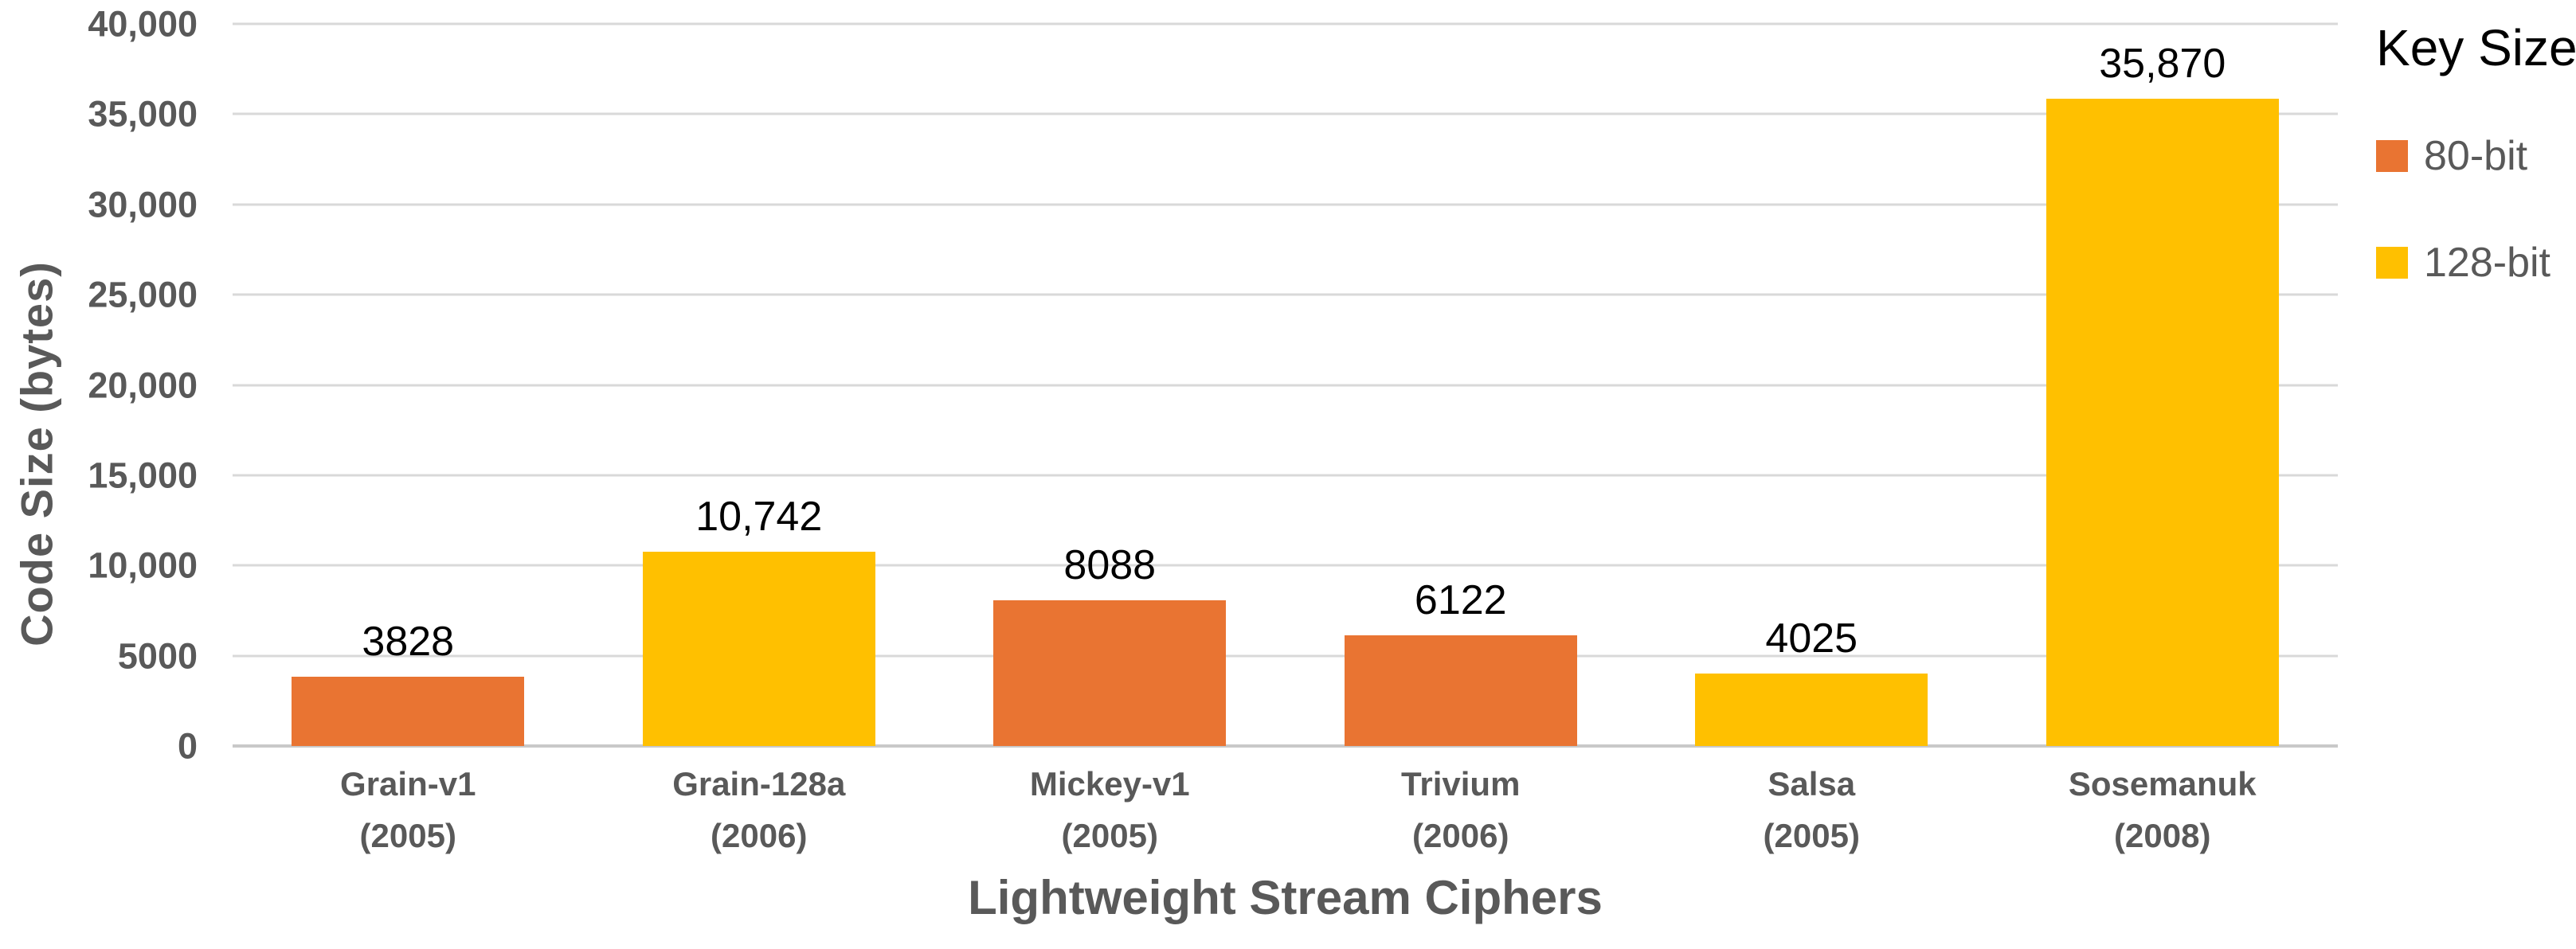 The height and width of the screenshot is (949, 2576). I want to click on y-tick-label: 5000, so click(157, 656).